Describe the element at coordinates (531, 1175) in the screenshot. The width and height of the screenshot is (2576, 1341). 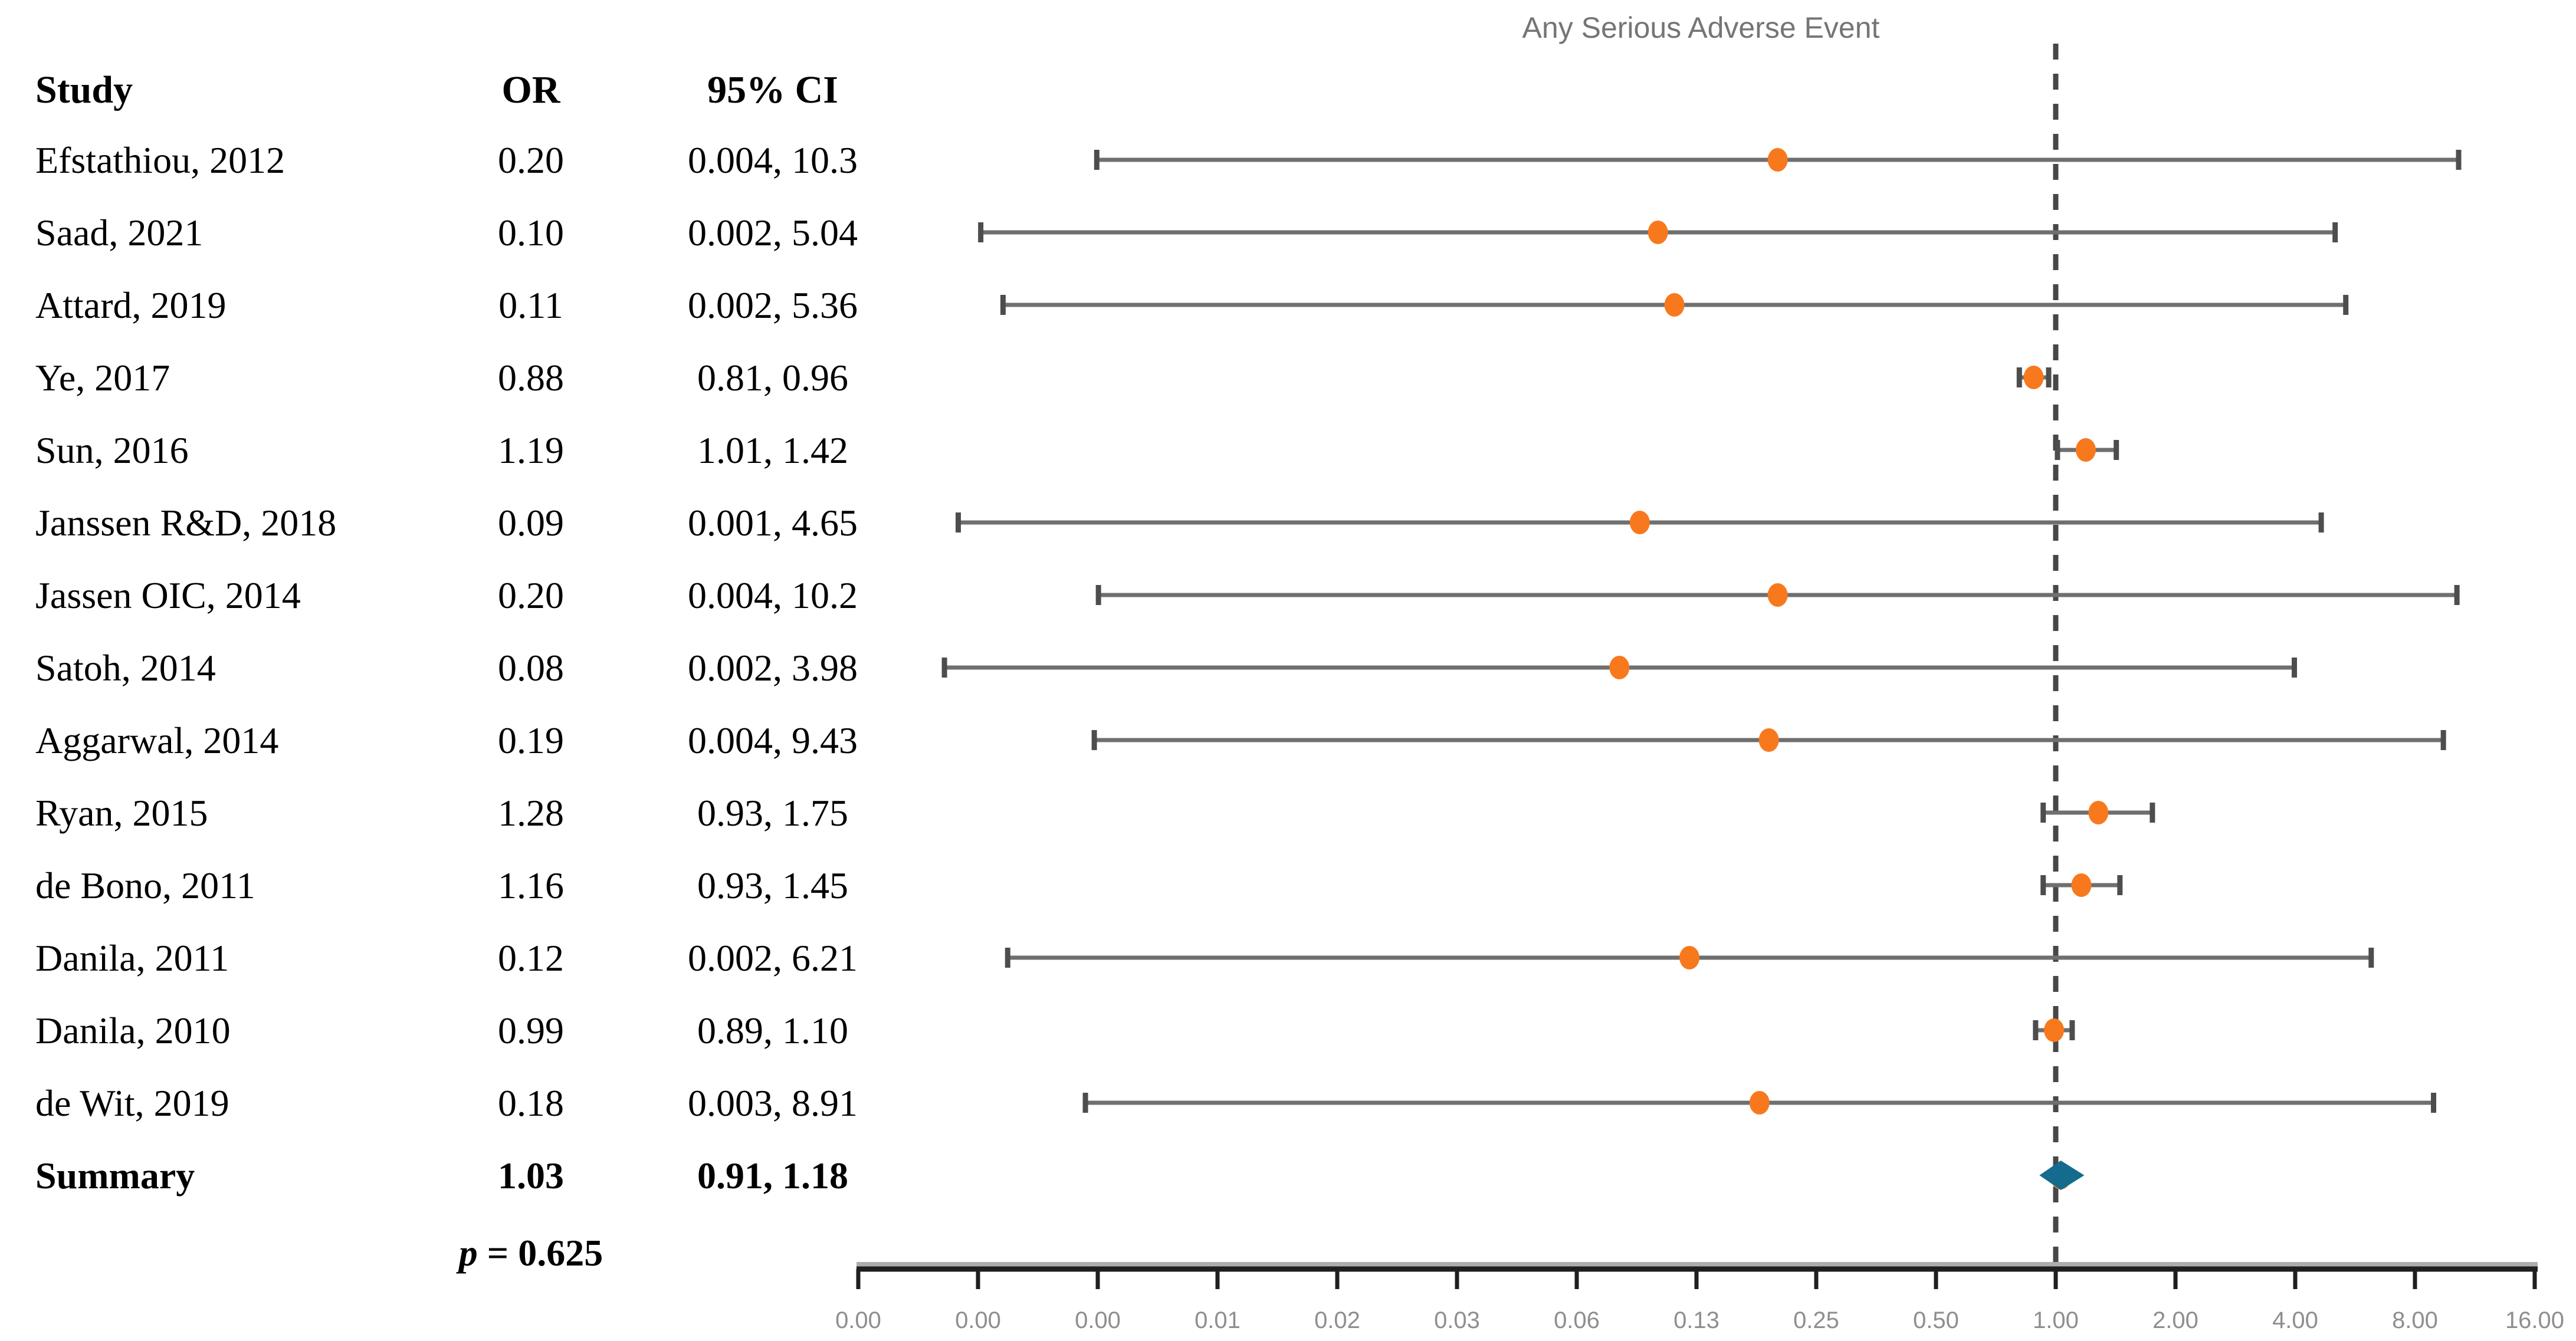
I see `or-value: 1.03` at that location.